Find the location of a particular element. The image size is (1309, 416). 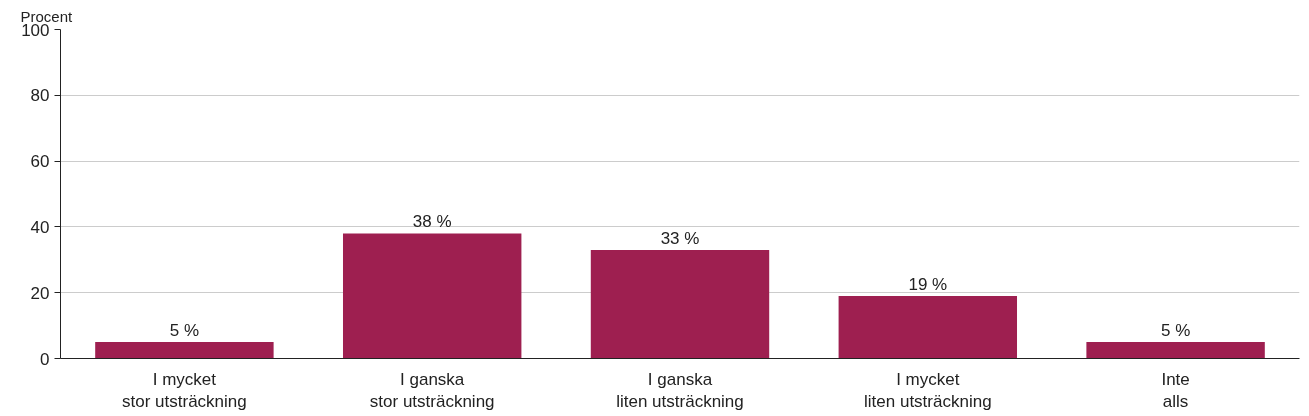

y-tick-label: 40 is located at coordinates (40, 227).